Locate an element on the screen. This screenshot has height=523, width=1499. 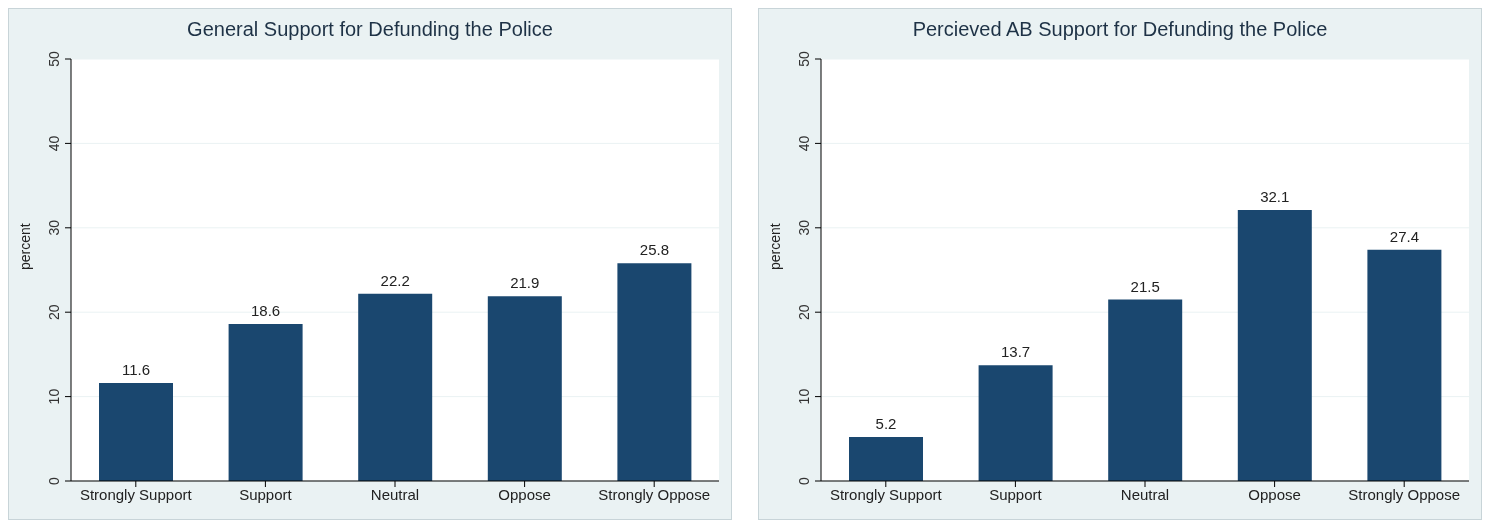
data-label: 27.4 is located at coordinates (1404, 236).